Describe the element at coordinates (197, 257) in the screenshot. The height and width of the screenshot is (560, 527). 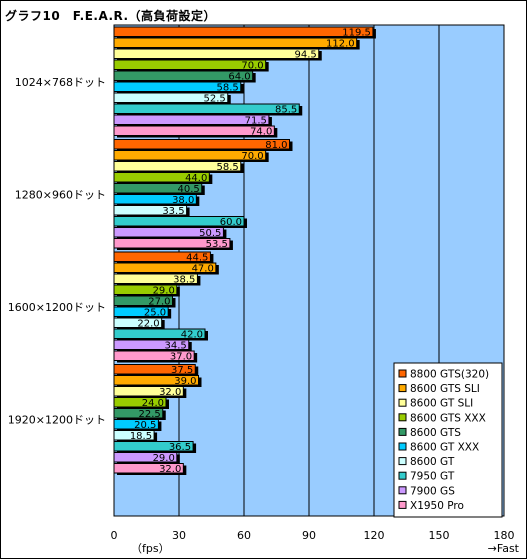
I see `bar-value-label: 44.5` at that location.